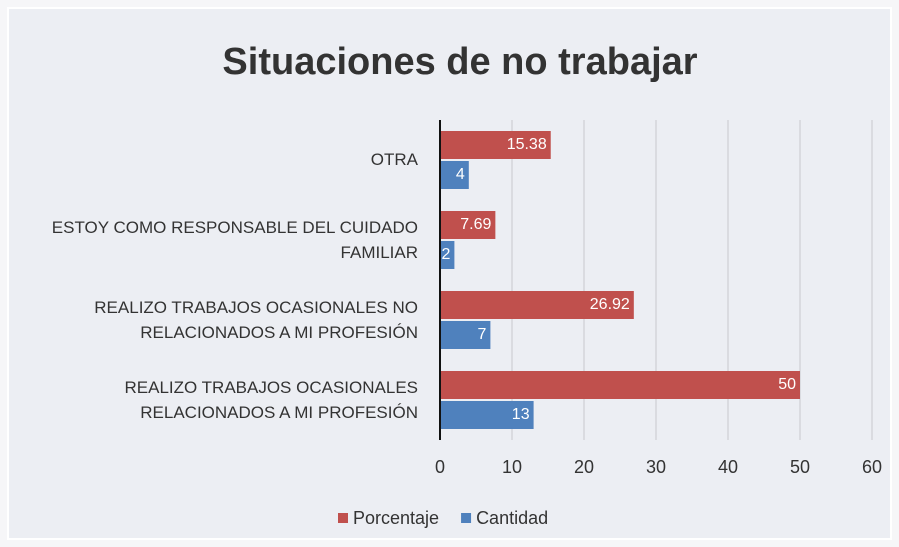 This screenshot has height=547, width=899. I want to click on y-tick-label: OTRA, so click(394, 160).